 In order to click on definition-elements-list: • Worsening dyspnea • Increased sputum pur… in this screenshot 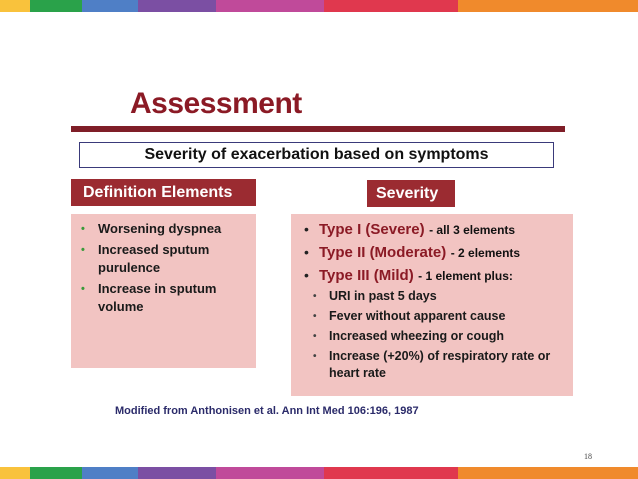, I will do `click(162, 268)`.